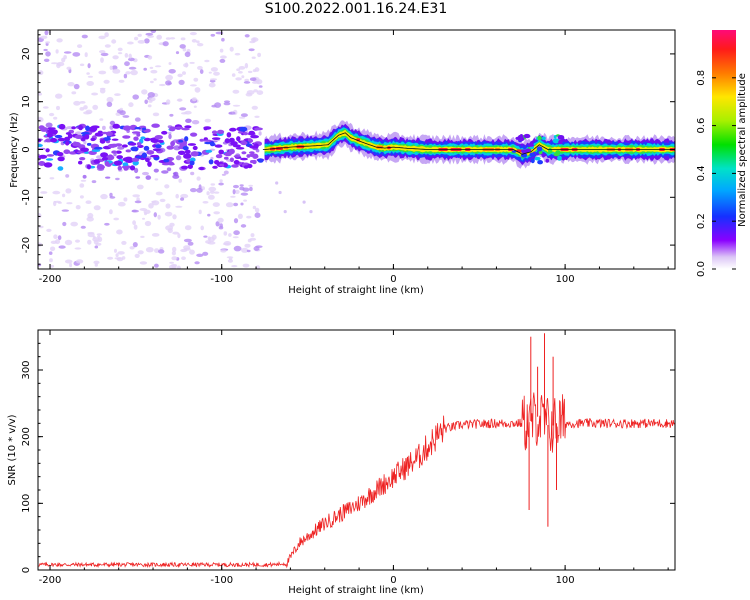  What do you see at coordinates (26, 54) in the screenshot?
I see `y-tick-label: 20` at bounding box center [26, 54].